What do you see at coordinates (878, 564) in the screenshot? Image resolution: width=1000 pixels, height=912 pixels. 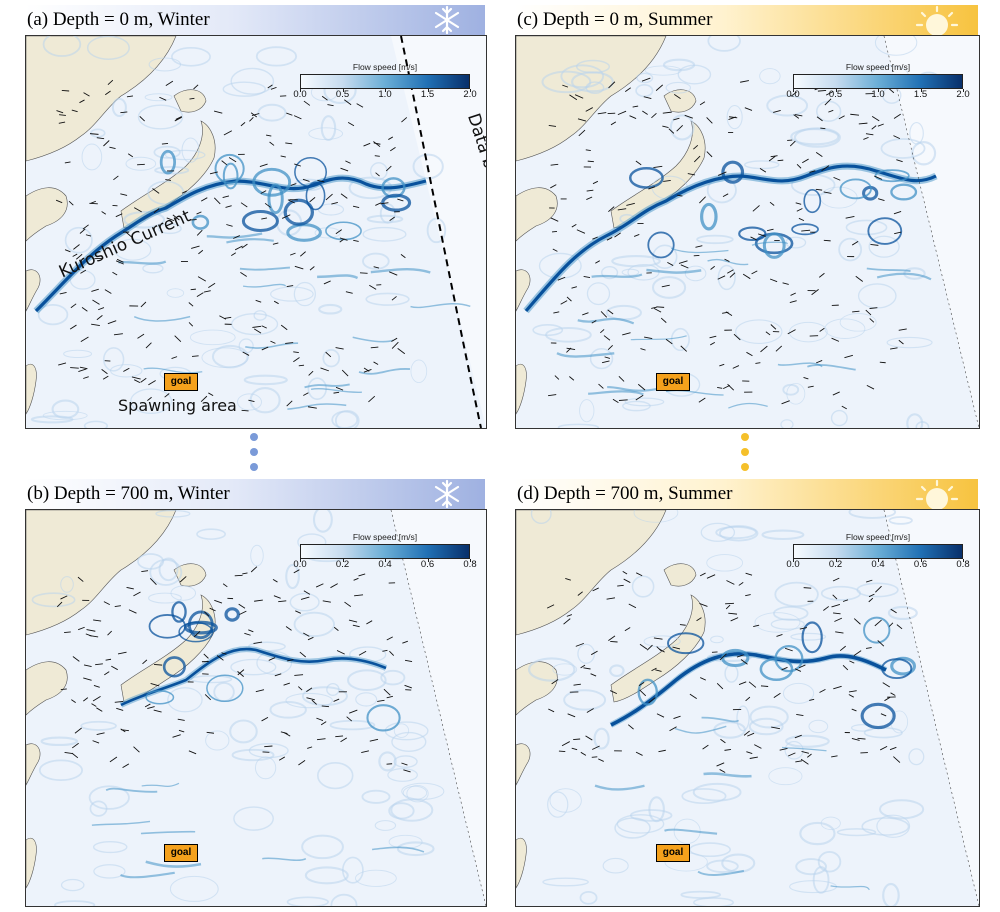 I see `colorbar-tick-label: 0.4` at bounding box center [878, 564].